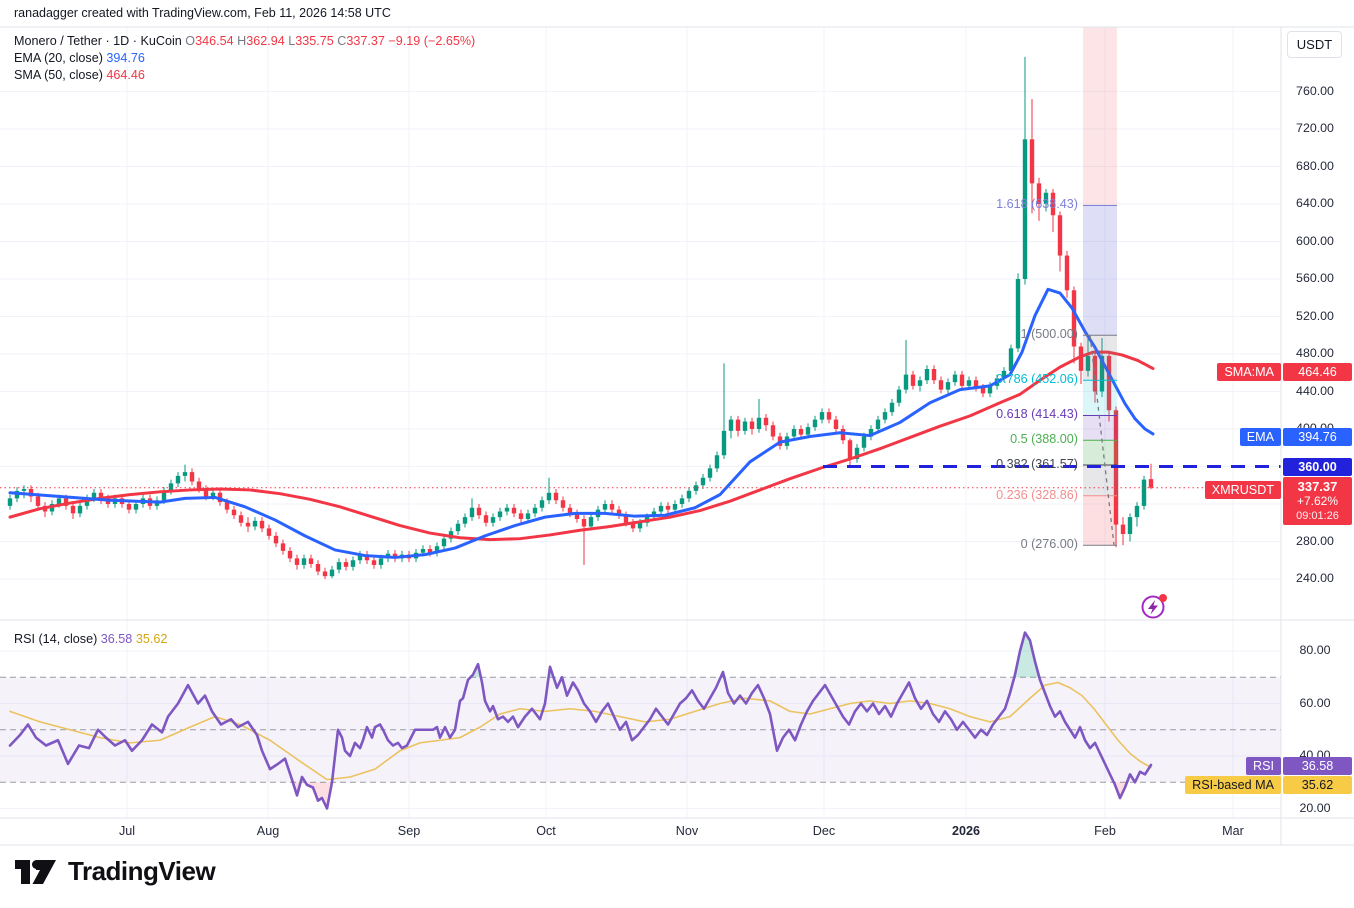  What do you see at coordinates (1037, 204) in the screenshot?
I see `fib-level-label: 1.618 (638.43)` at bounding box center [1037, 204].